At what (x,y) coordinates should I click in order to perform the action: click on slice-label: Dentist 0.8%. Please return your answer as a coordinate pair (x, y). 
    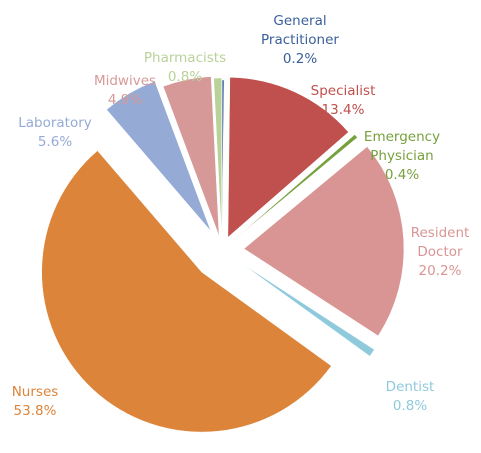
    Looking at the image, I should click on (410, 397).